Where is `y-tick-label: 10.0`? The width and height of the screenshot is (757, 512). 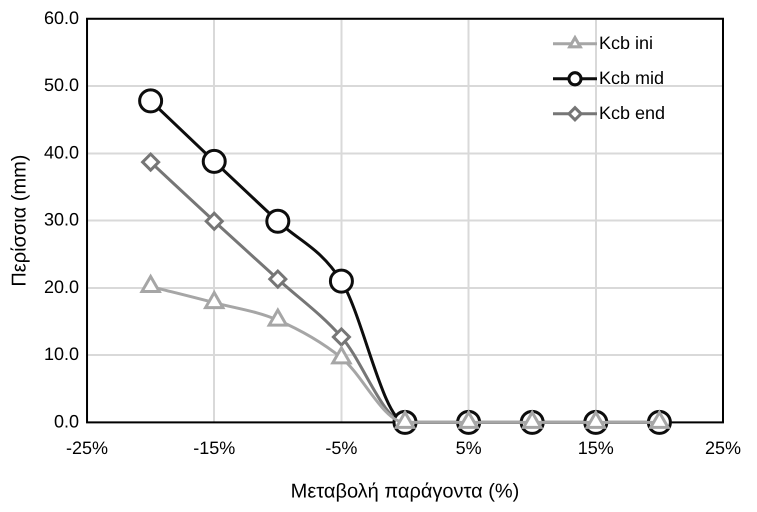
y-tick-label: 10.0 is located at coordinates (62, 354).